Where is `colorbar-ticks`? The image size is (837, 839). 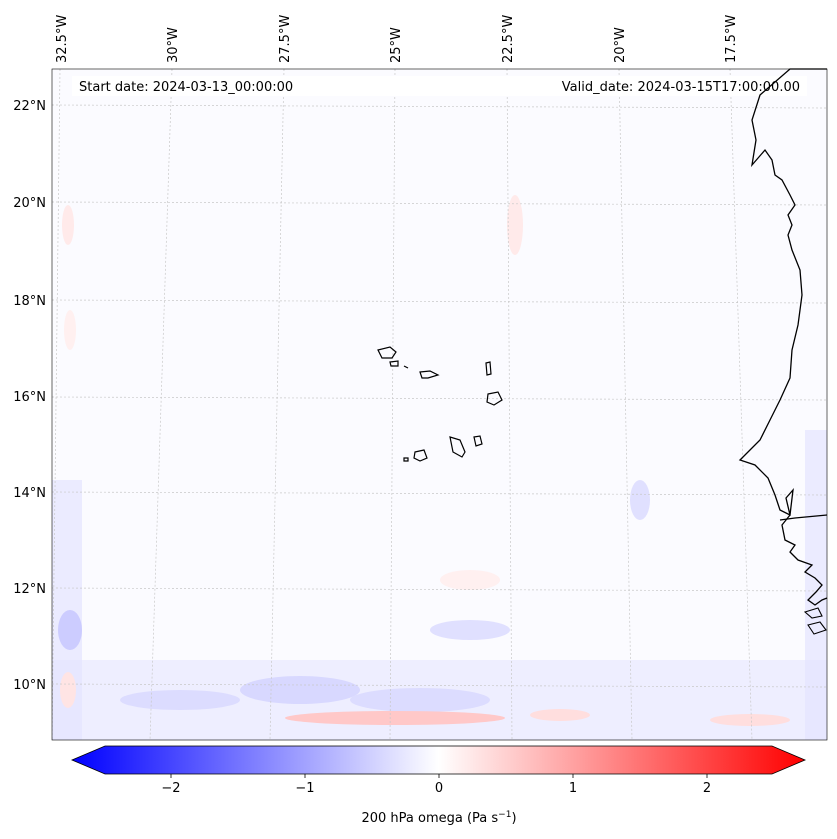 colorbar-ticks is located at coordinates (439, 776).